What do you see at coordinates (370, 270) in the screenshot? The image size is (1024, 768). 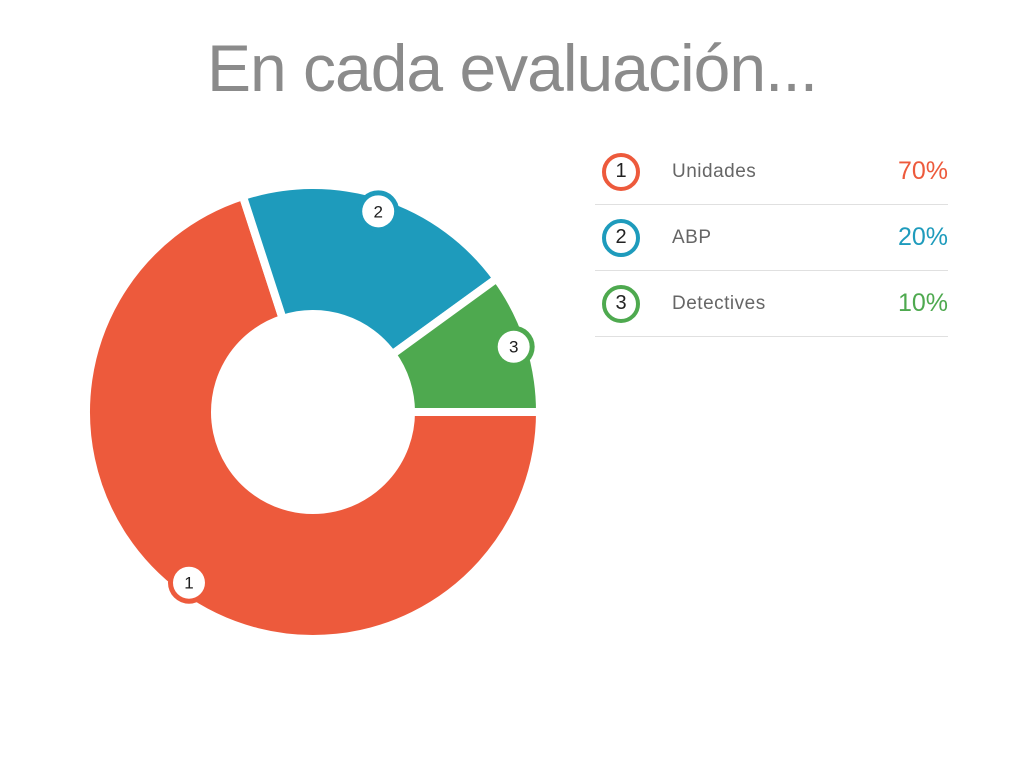 I see `donut-slice-abp` at bounding box center [370, 270].